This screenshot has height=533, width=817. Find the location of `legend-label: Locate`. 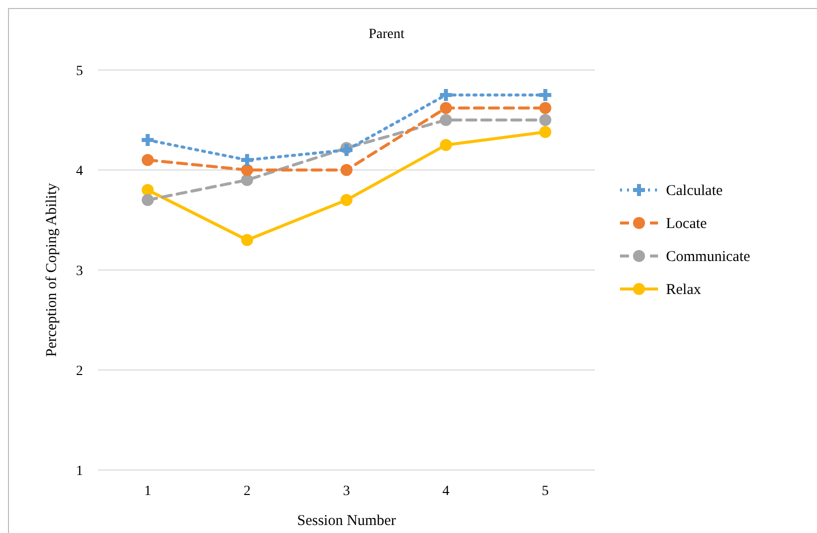

legend-label: Locate is located at coordinates (687, 224).